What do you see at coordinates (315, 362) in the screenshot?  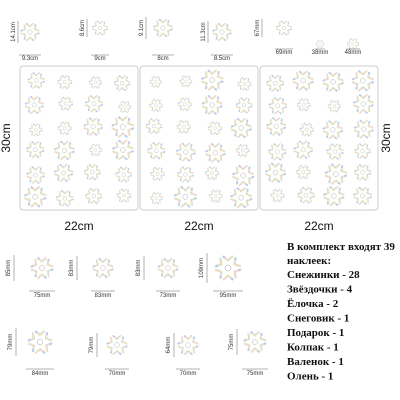 I see `dimension-label: Валенок - 1` at bounding box center [315, 362].